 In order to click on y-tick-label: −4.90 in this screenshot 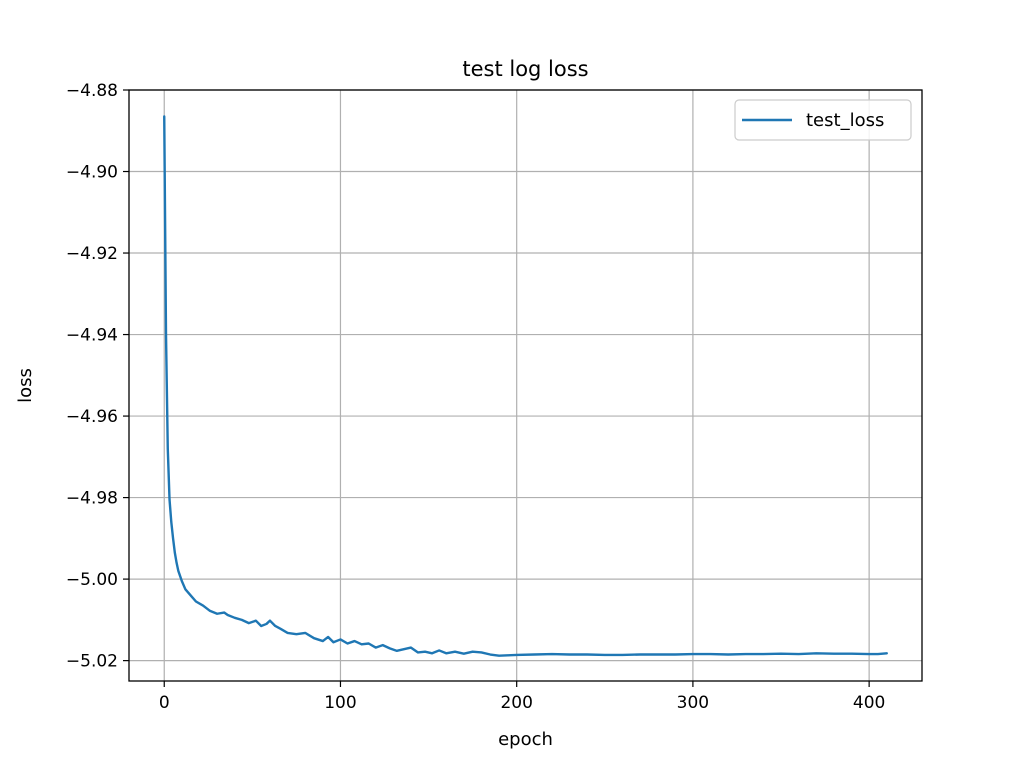, I will do `click(92, 173)`.